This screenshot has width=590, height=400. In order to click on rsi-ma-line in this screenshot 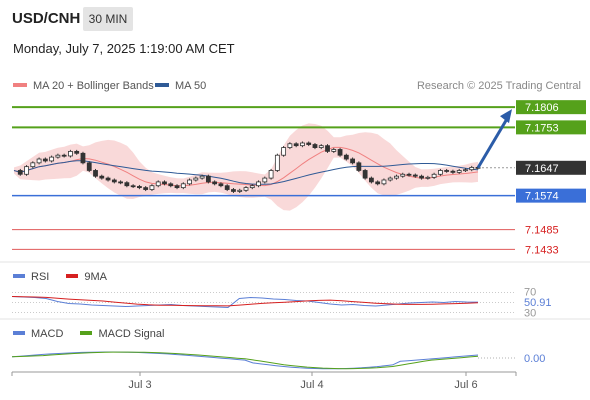, I will do `click(245, 301)`.